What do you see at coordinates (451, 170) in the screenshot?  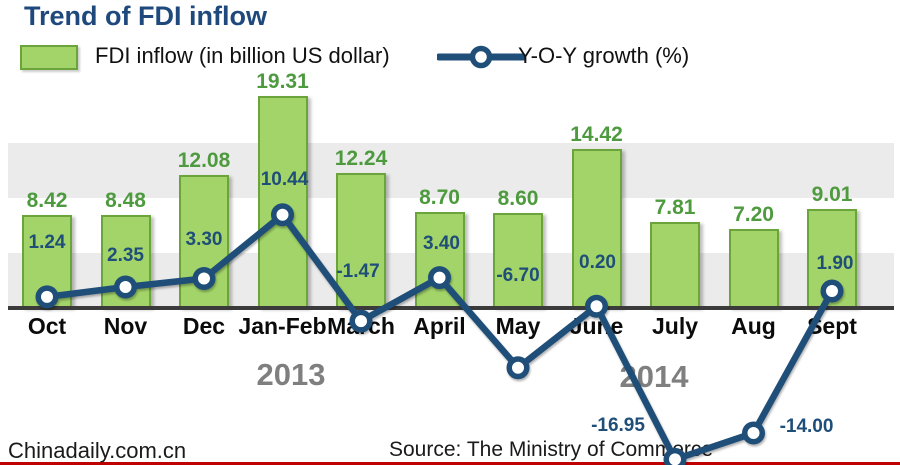 I see `grid-band` at bounding box center [451, 170].